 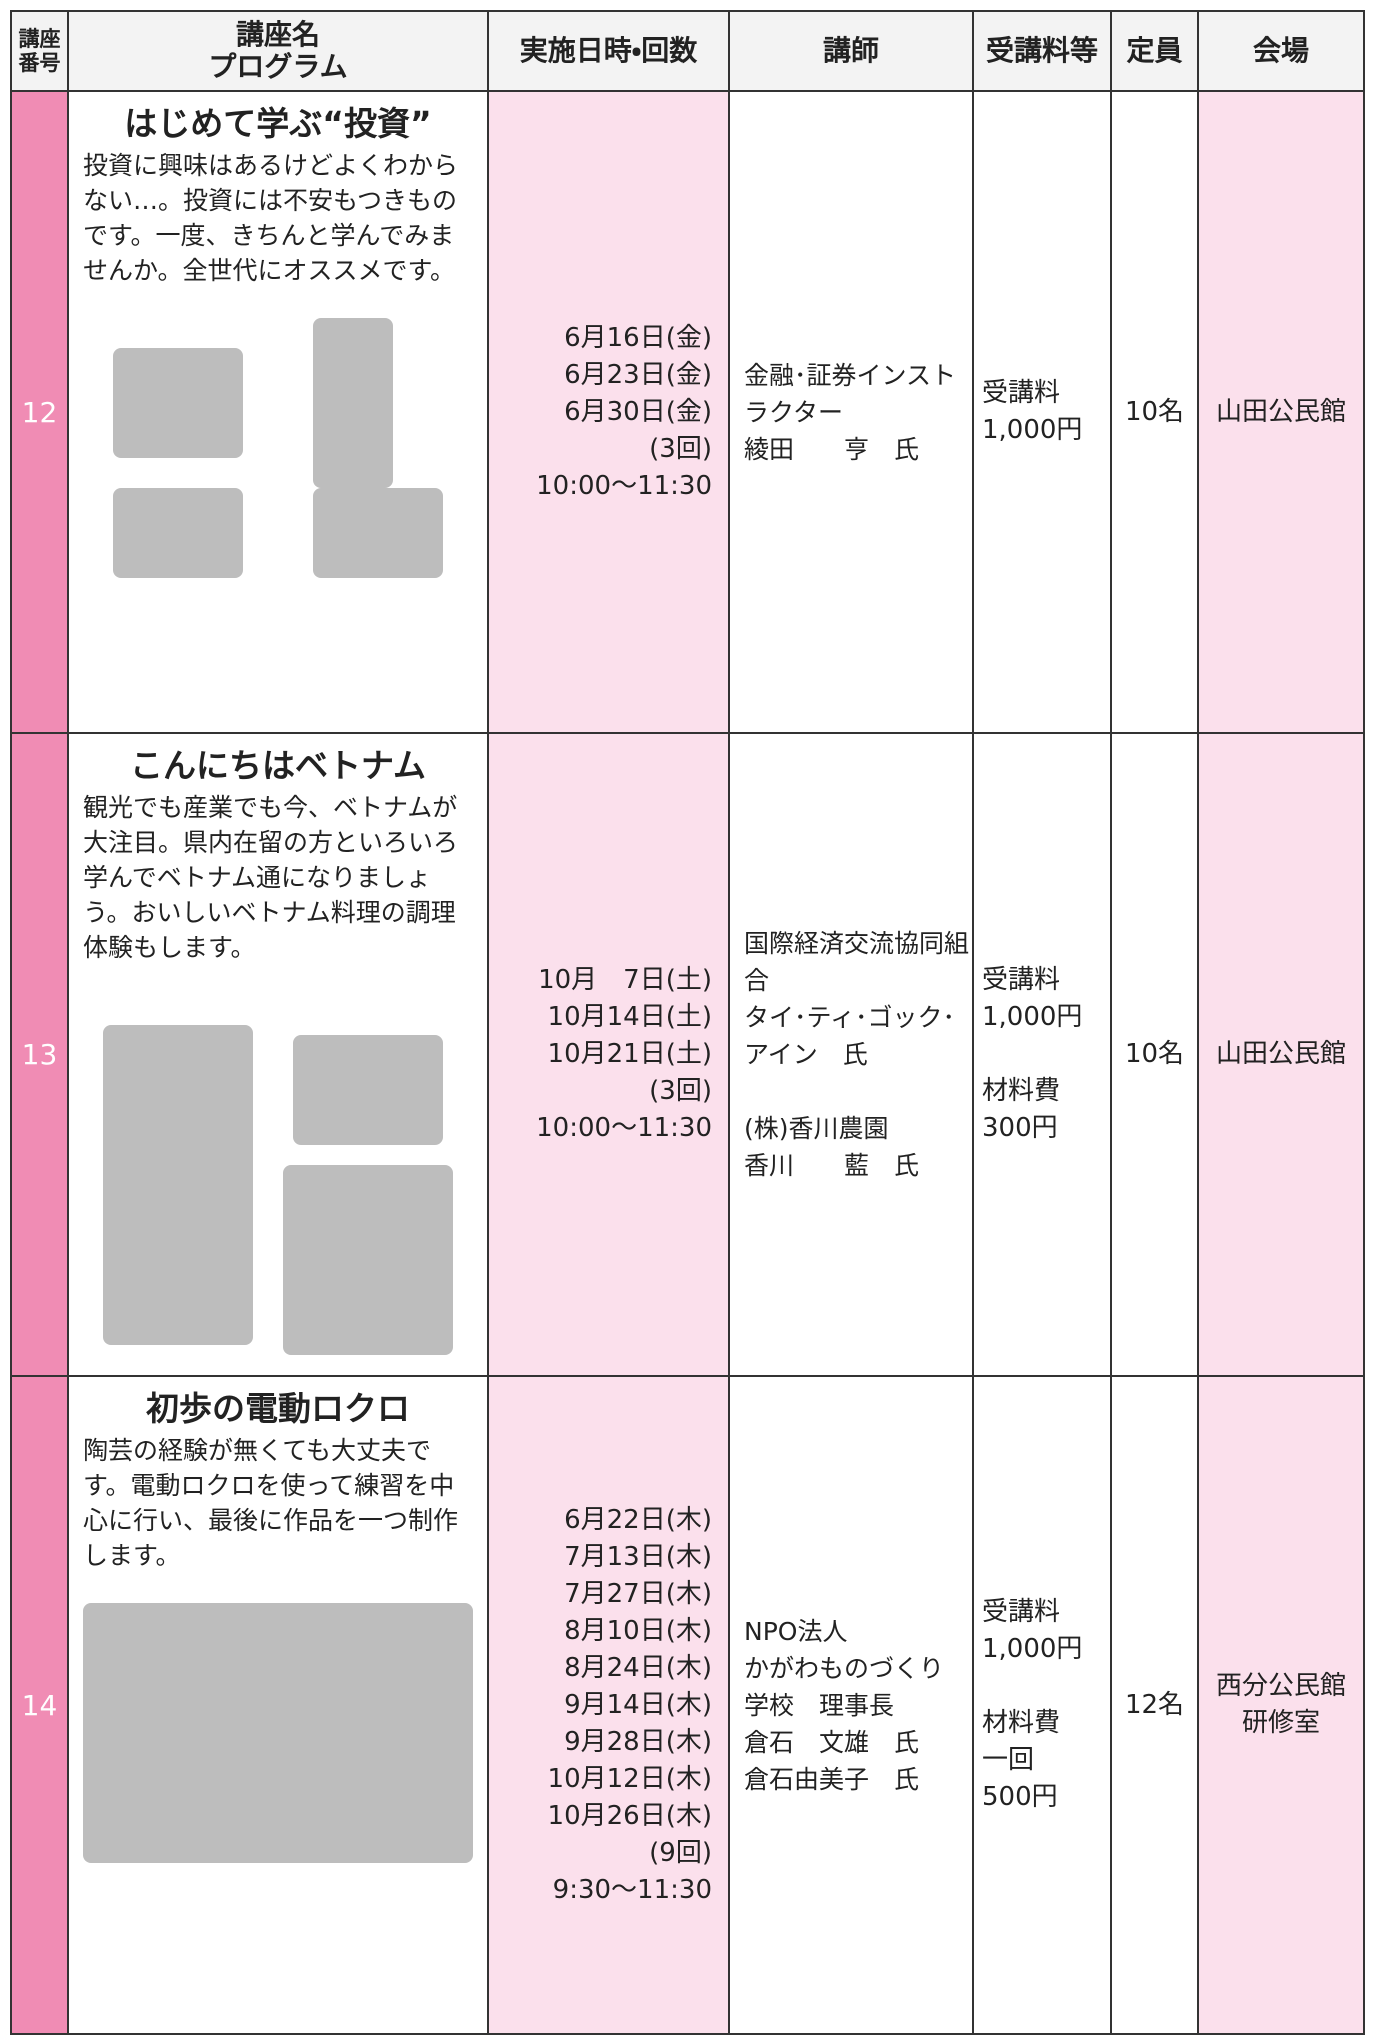 What do you see at coordinates (850, 375) in the screenshot?
I see `text-line: 金融･証券インスト` at bounding box center [850, 375].